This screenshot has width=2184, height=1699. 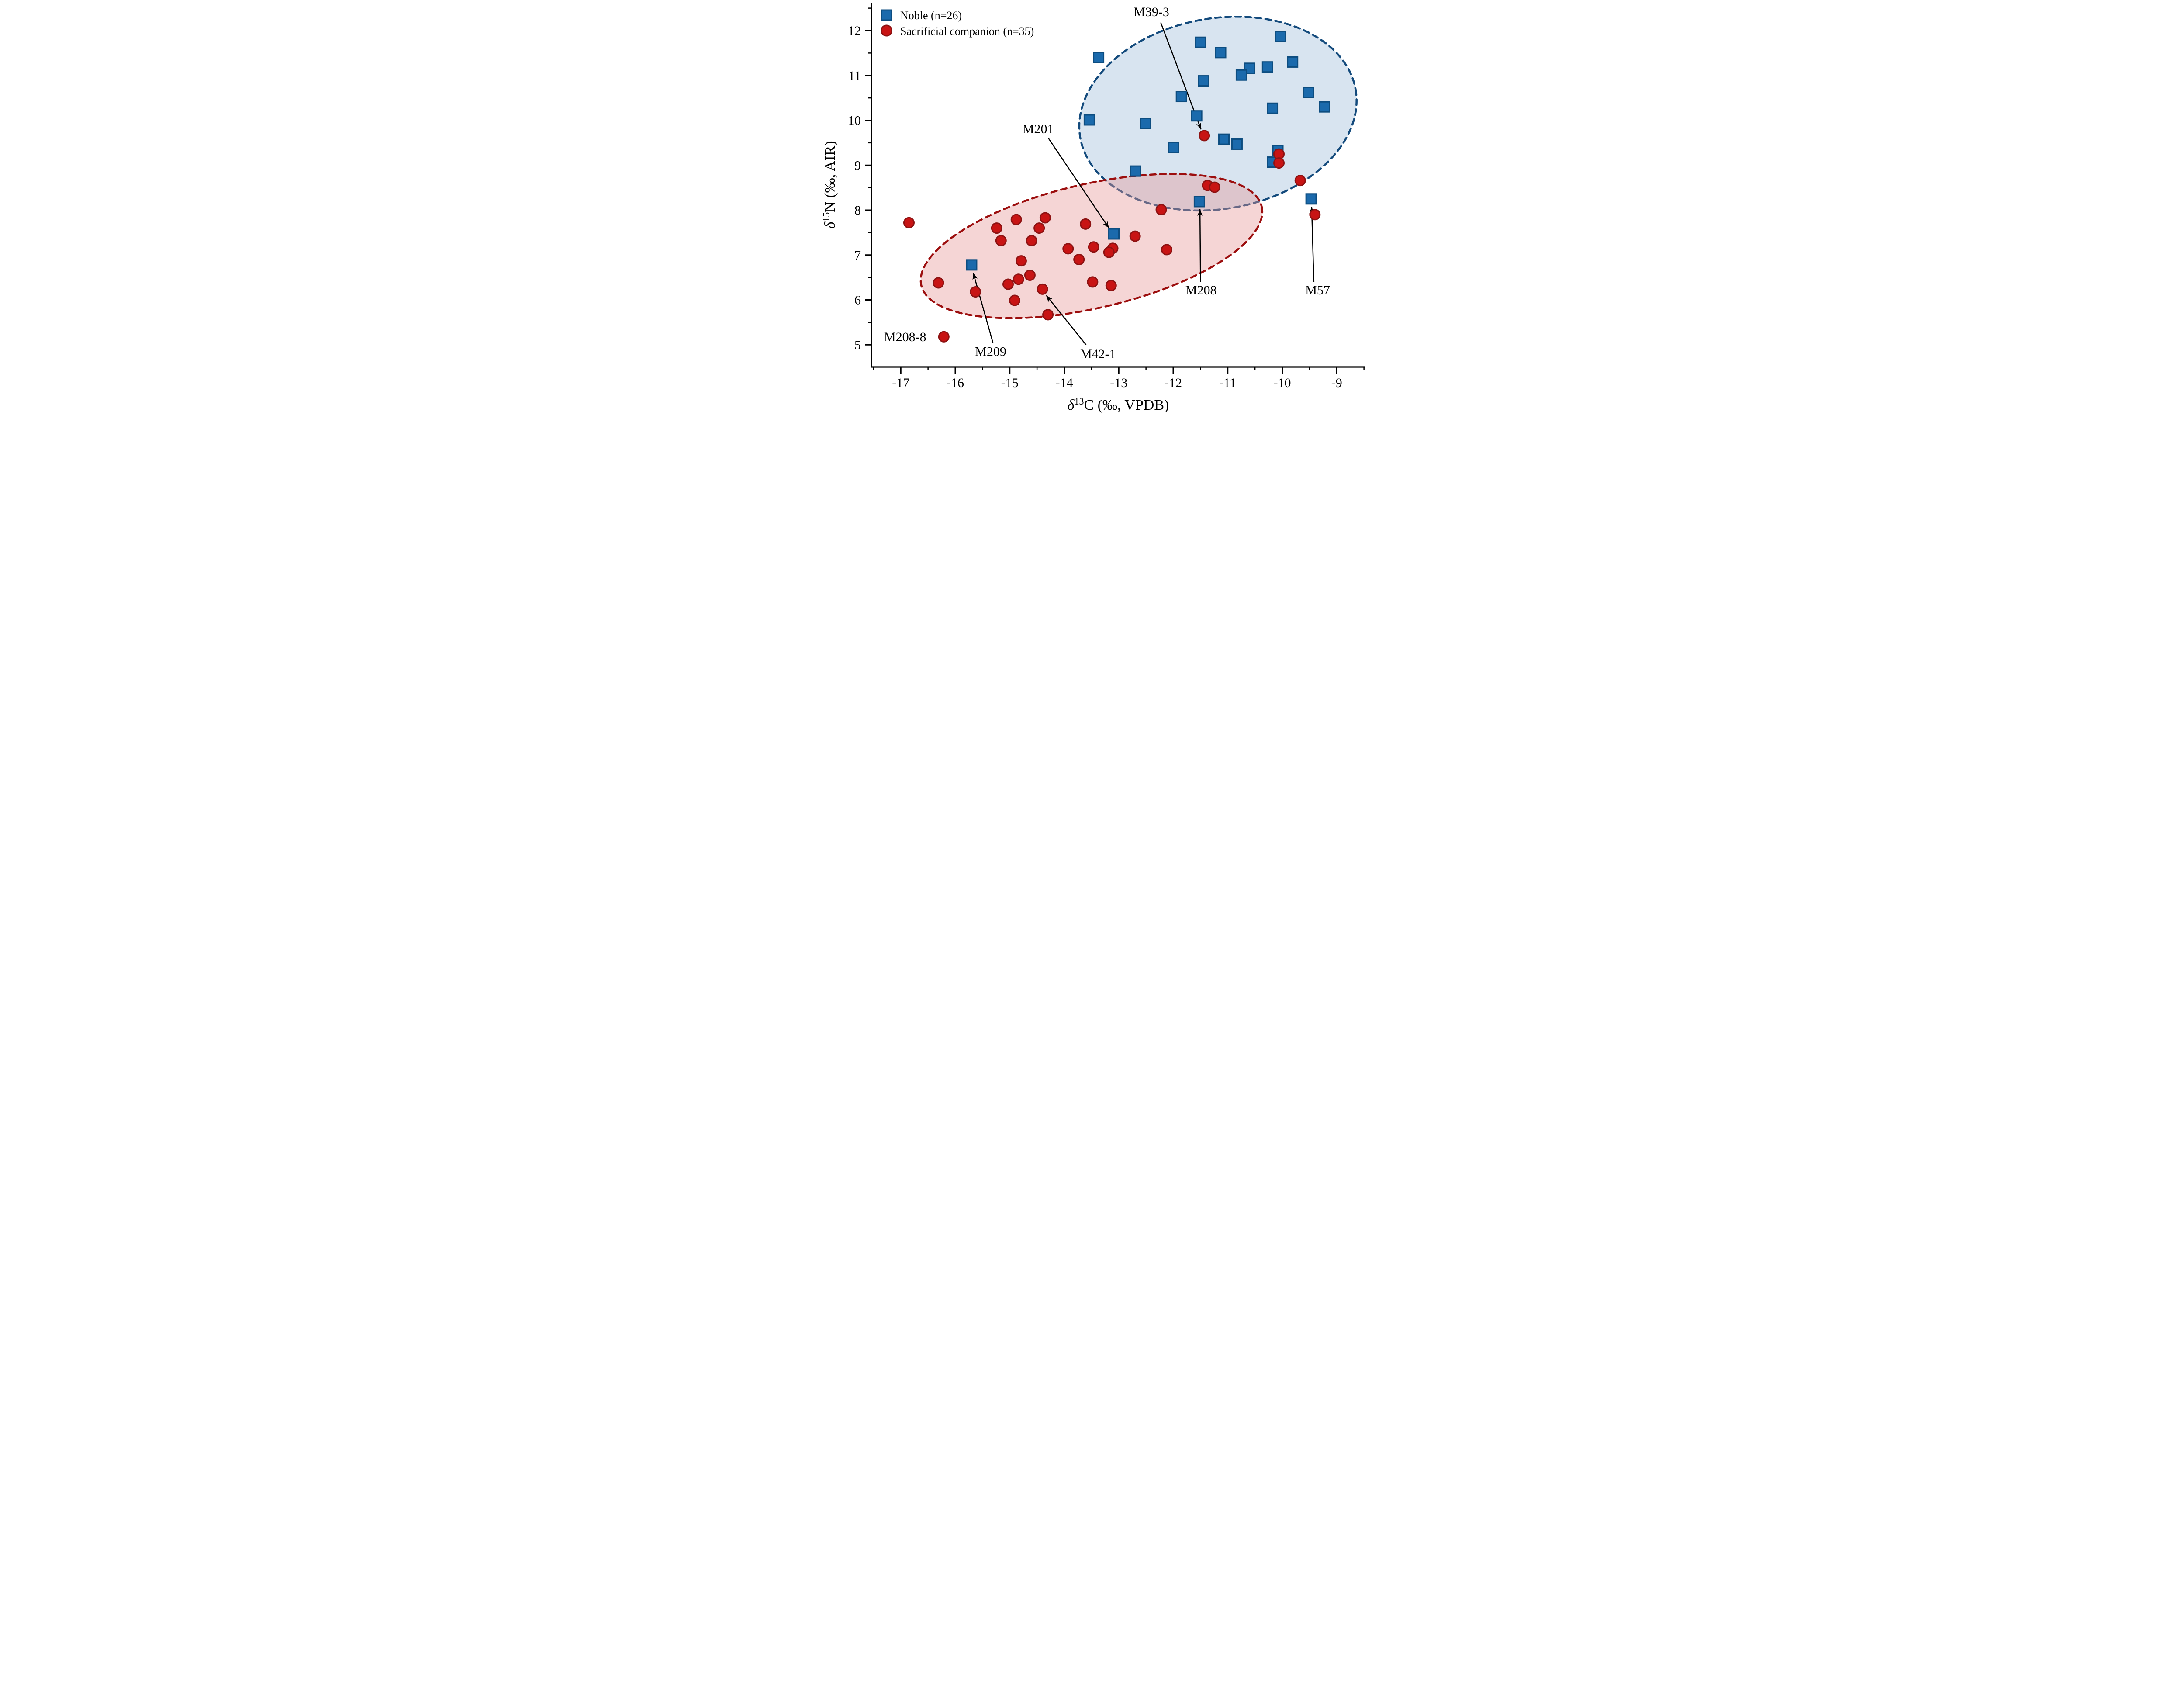 I want to click on x-axis-tick-label: -13, so click(x=1118, y=383).